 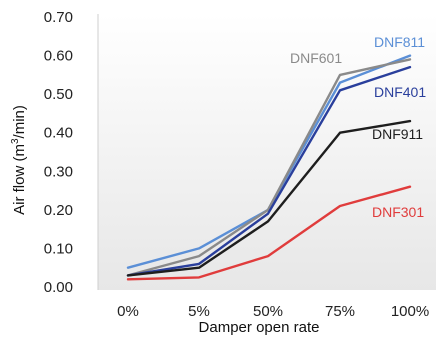 What do you see at coordinates (58, 94) in the screenshot?
I see `y-tick-label: 0.50` at bounding box center [58, 94].